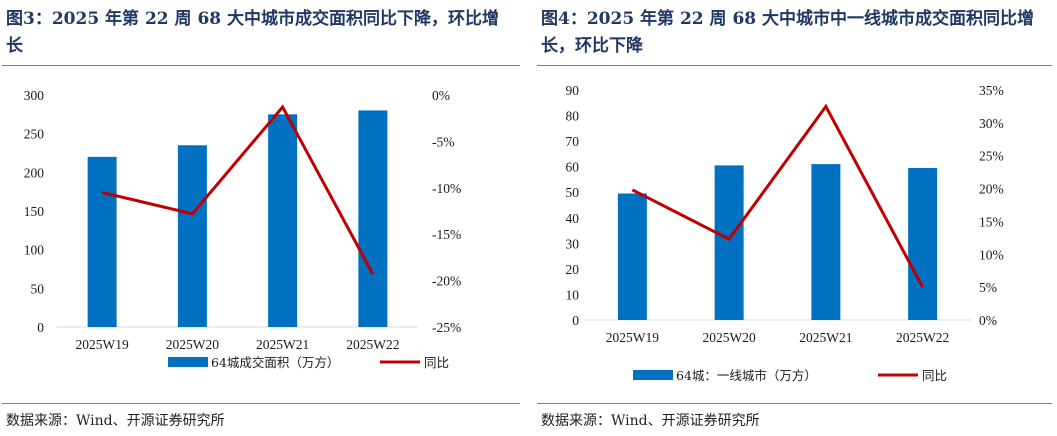 The image size is (1057, 436). Describe the element at coordinates (573, 294) in the screenshot. I see `y-left-tick-label: 10` at that location.